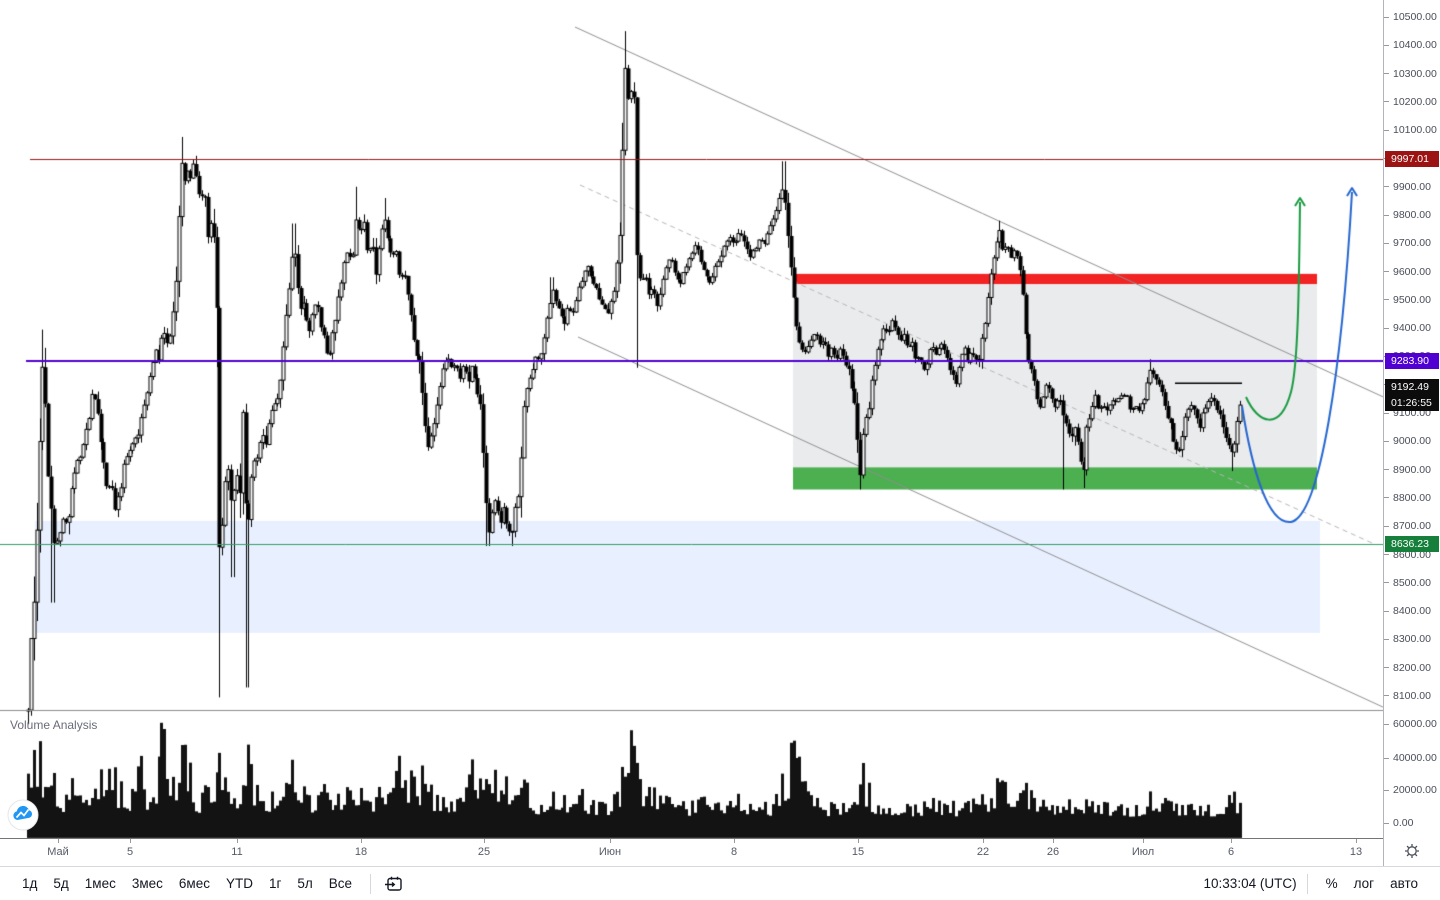 The image size is (1440, 900). I want to click on session-clock: 10:33:04 (UTC), so click(1250, 883).